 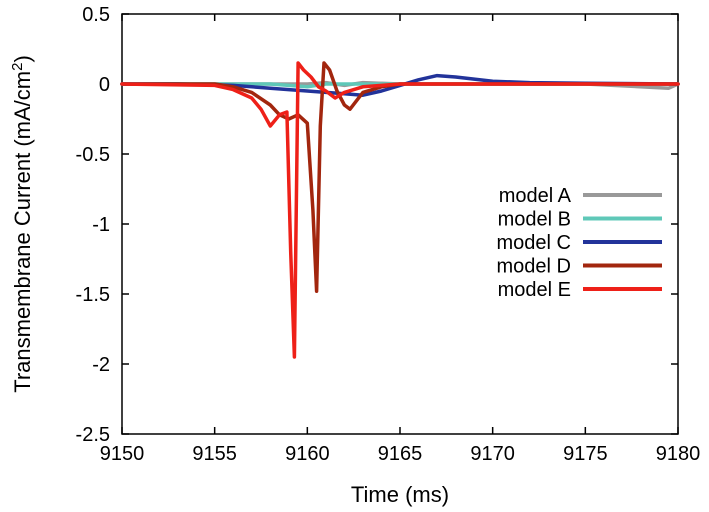 I want to click on y-axis-label-main: Transmembrane Current (mA/cm, so click(x=22, y=232).